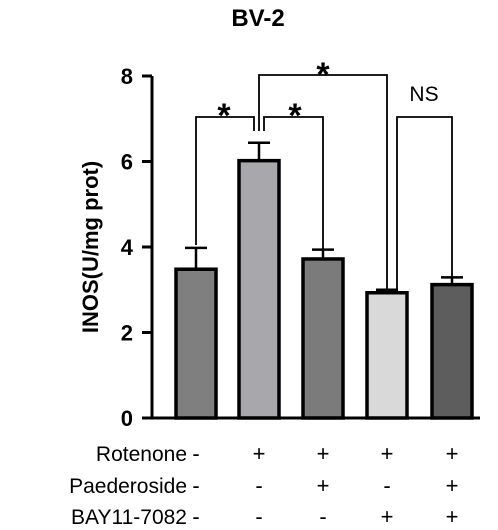 This screenshot has height=530, width=498. What do you see at coordinates (129, 517) in the screenshot?
I see `condition-label: BAY11-7082` at bounding box center [129, 517].